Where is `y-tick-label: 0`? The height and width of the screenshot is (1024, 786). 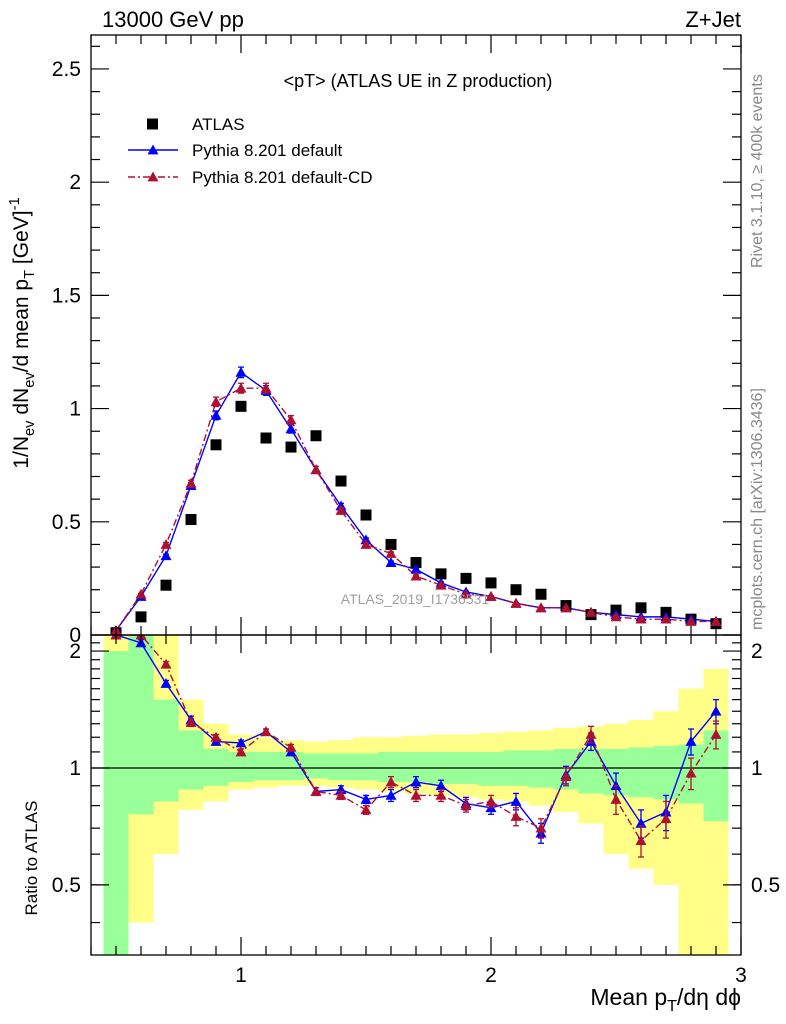
y-tick-label: 0 is located at coordinates (75, 635).